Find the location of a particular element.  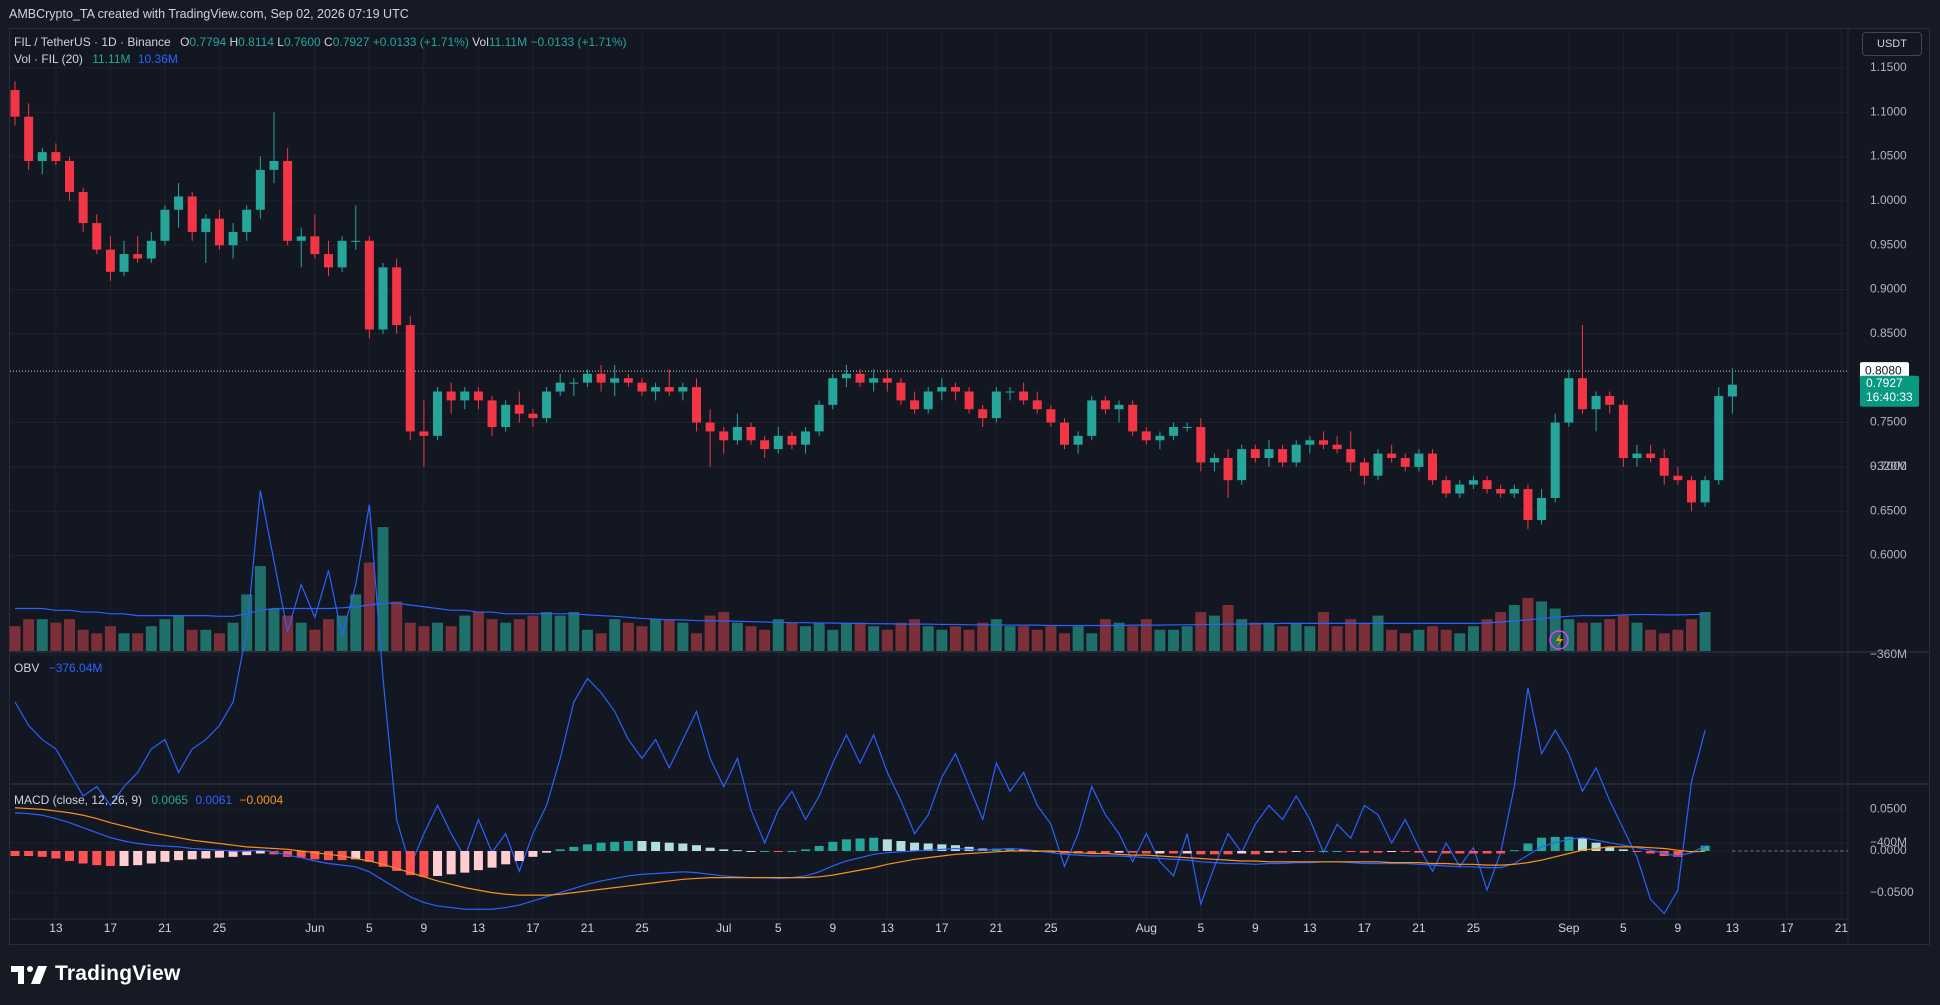

time-axis-label: 5 is located at coordinates (1200, 928).